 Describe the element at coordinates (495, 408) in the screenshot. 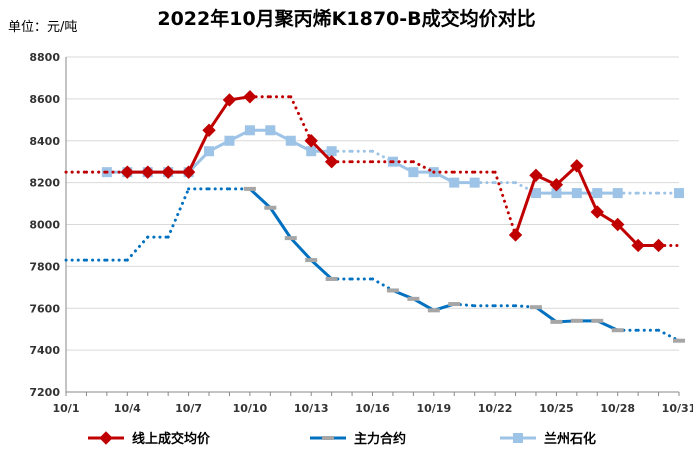

I see `x-tick-label: 10/22` at that location.